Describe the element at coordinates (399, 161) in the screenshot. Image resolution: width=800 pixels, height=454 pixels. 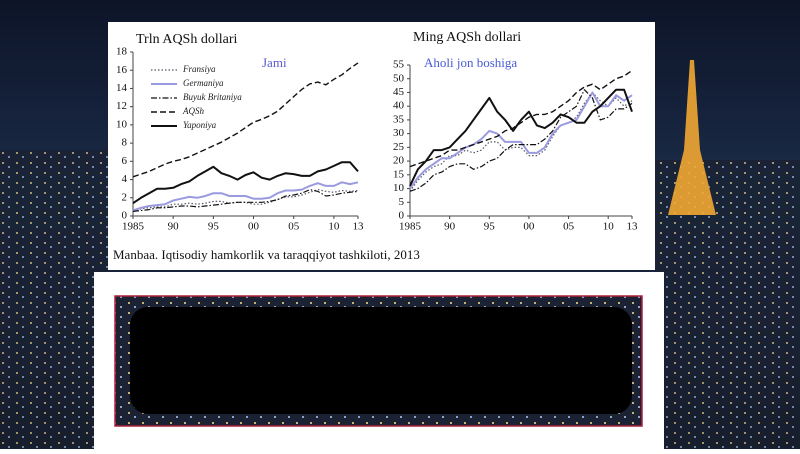
I see `y-tick-label: 20` at that location.